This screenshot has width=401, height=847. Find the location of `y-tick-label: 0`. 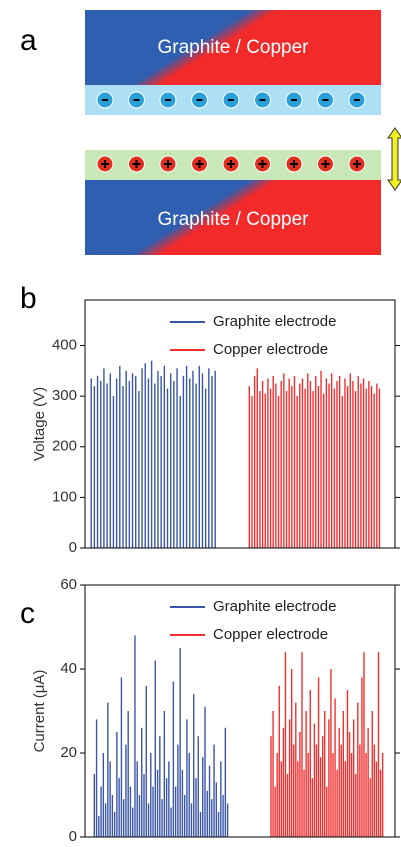

y-tick-label: 0 is located at coordinates (73, 835).